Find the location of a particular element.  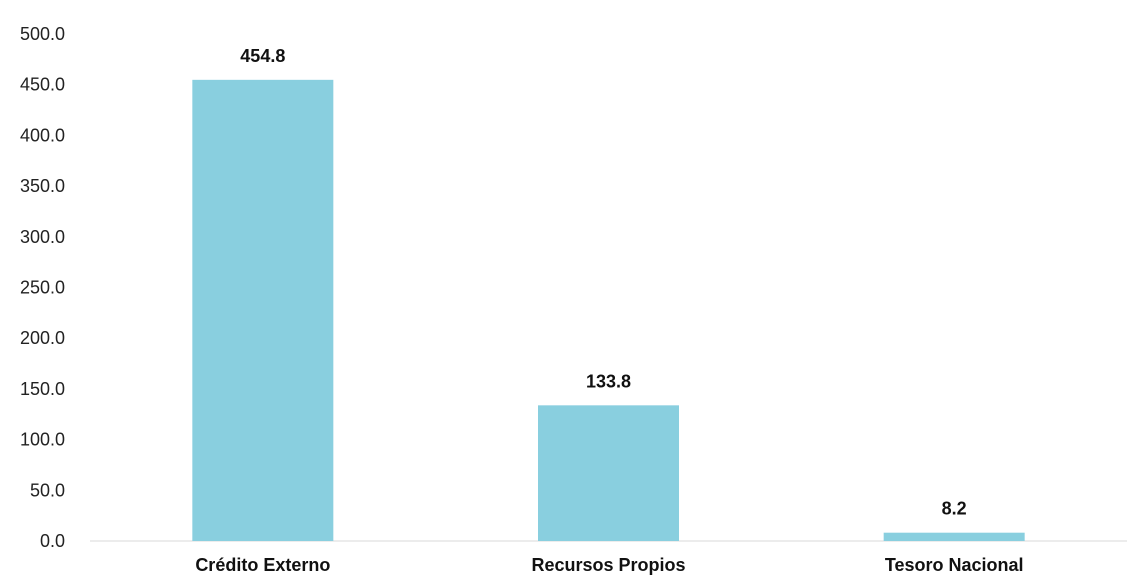

y-tick-label: 50.0 is located at coordinates (47, 490).